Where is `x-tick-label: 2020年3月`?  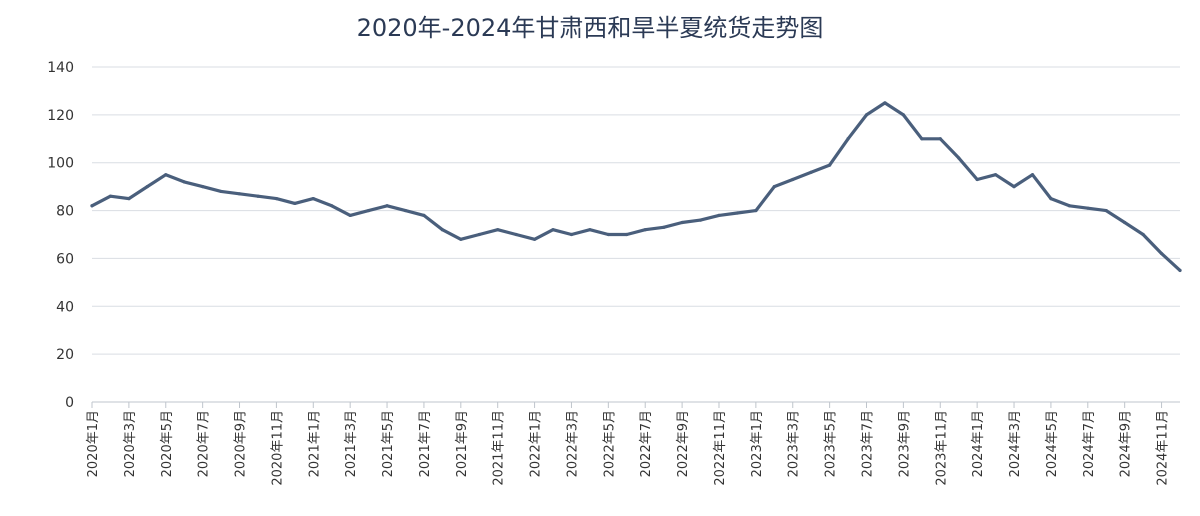 x-tick-label: 2020年3月 is located at coordinates (130, 443).